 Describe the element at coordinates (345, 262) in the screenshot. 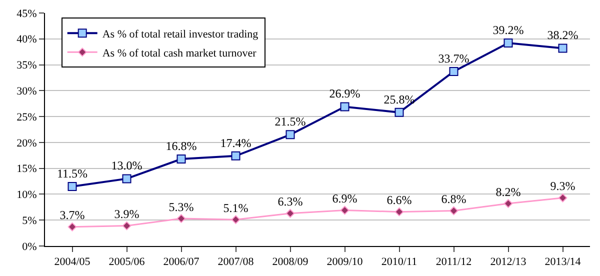

I see `x-tick-label: 2009/10` at that location.